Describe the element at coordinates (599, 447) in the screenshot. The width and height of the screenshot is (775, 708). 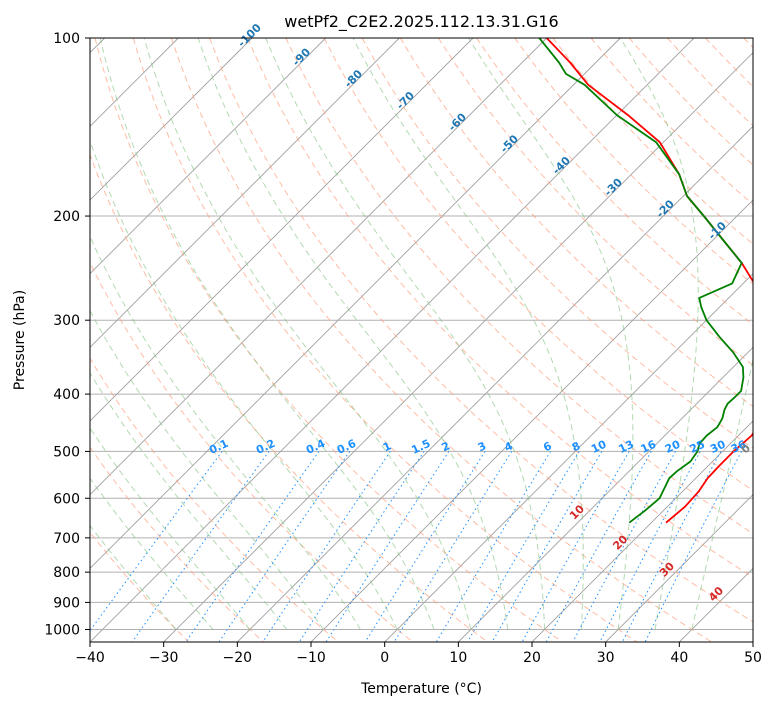
I see `mixing-ratio-label: 10` at that location.